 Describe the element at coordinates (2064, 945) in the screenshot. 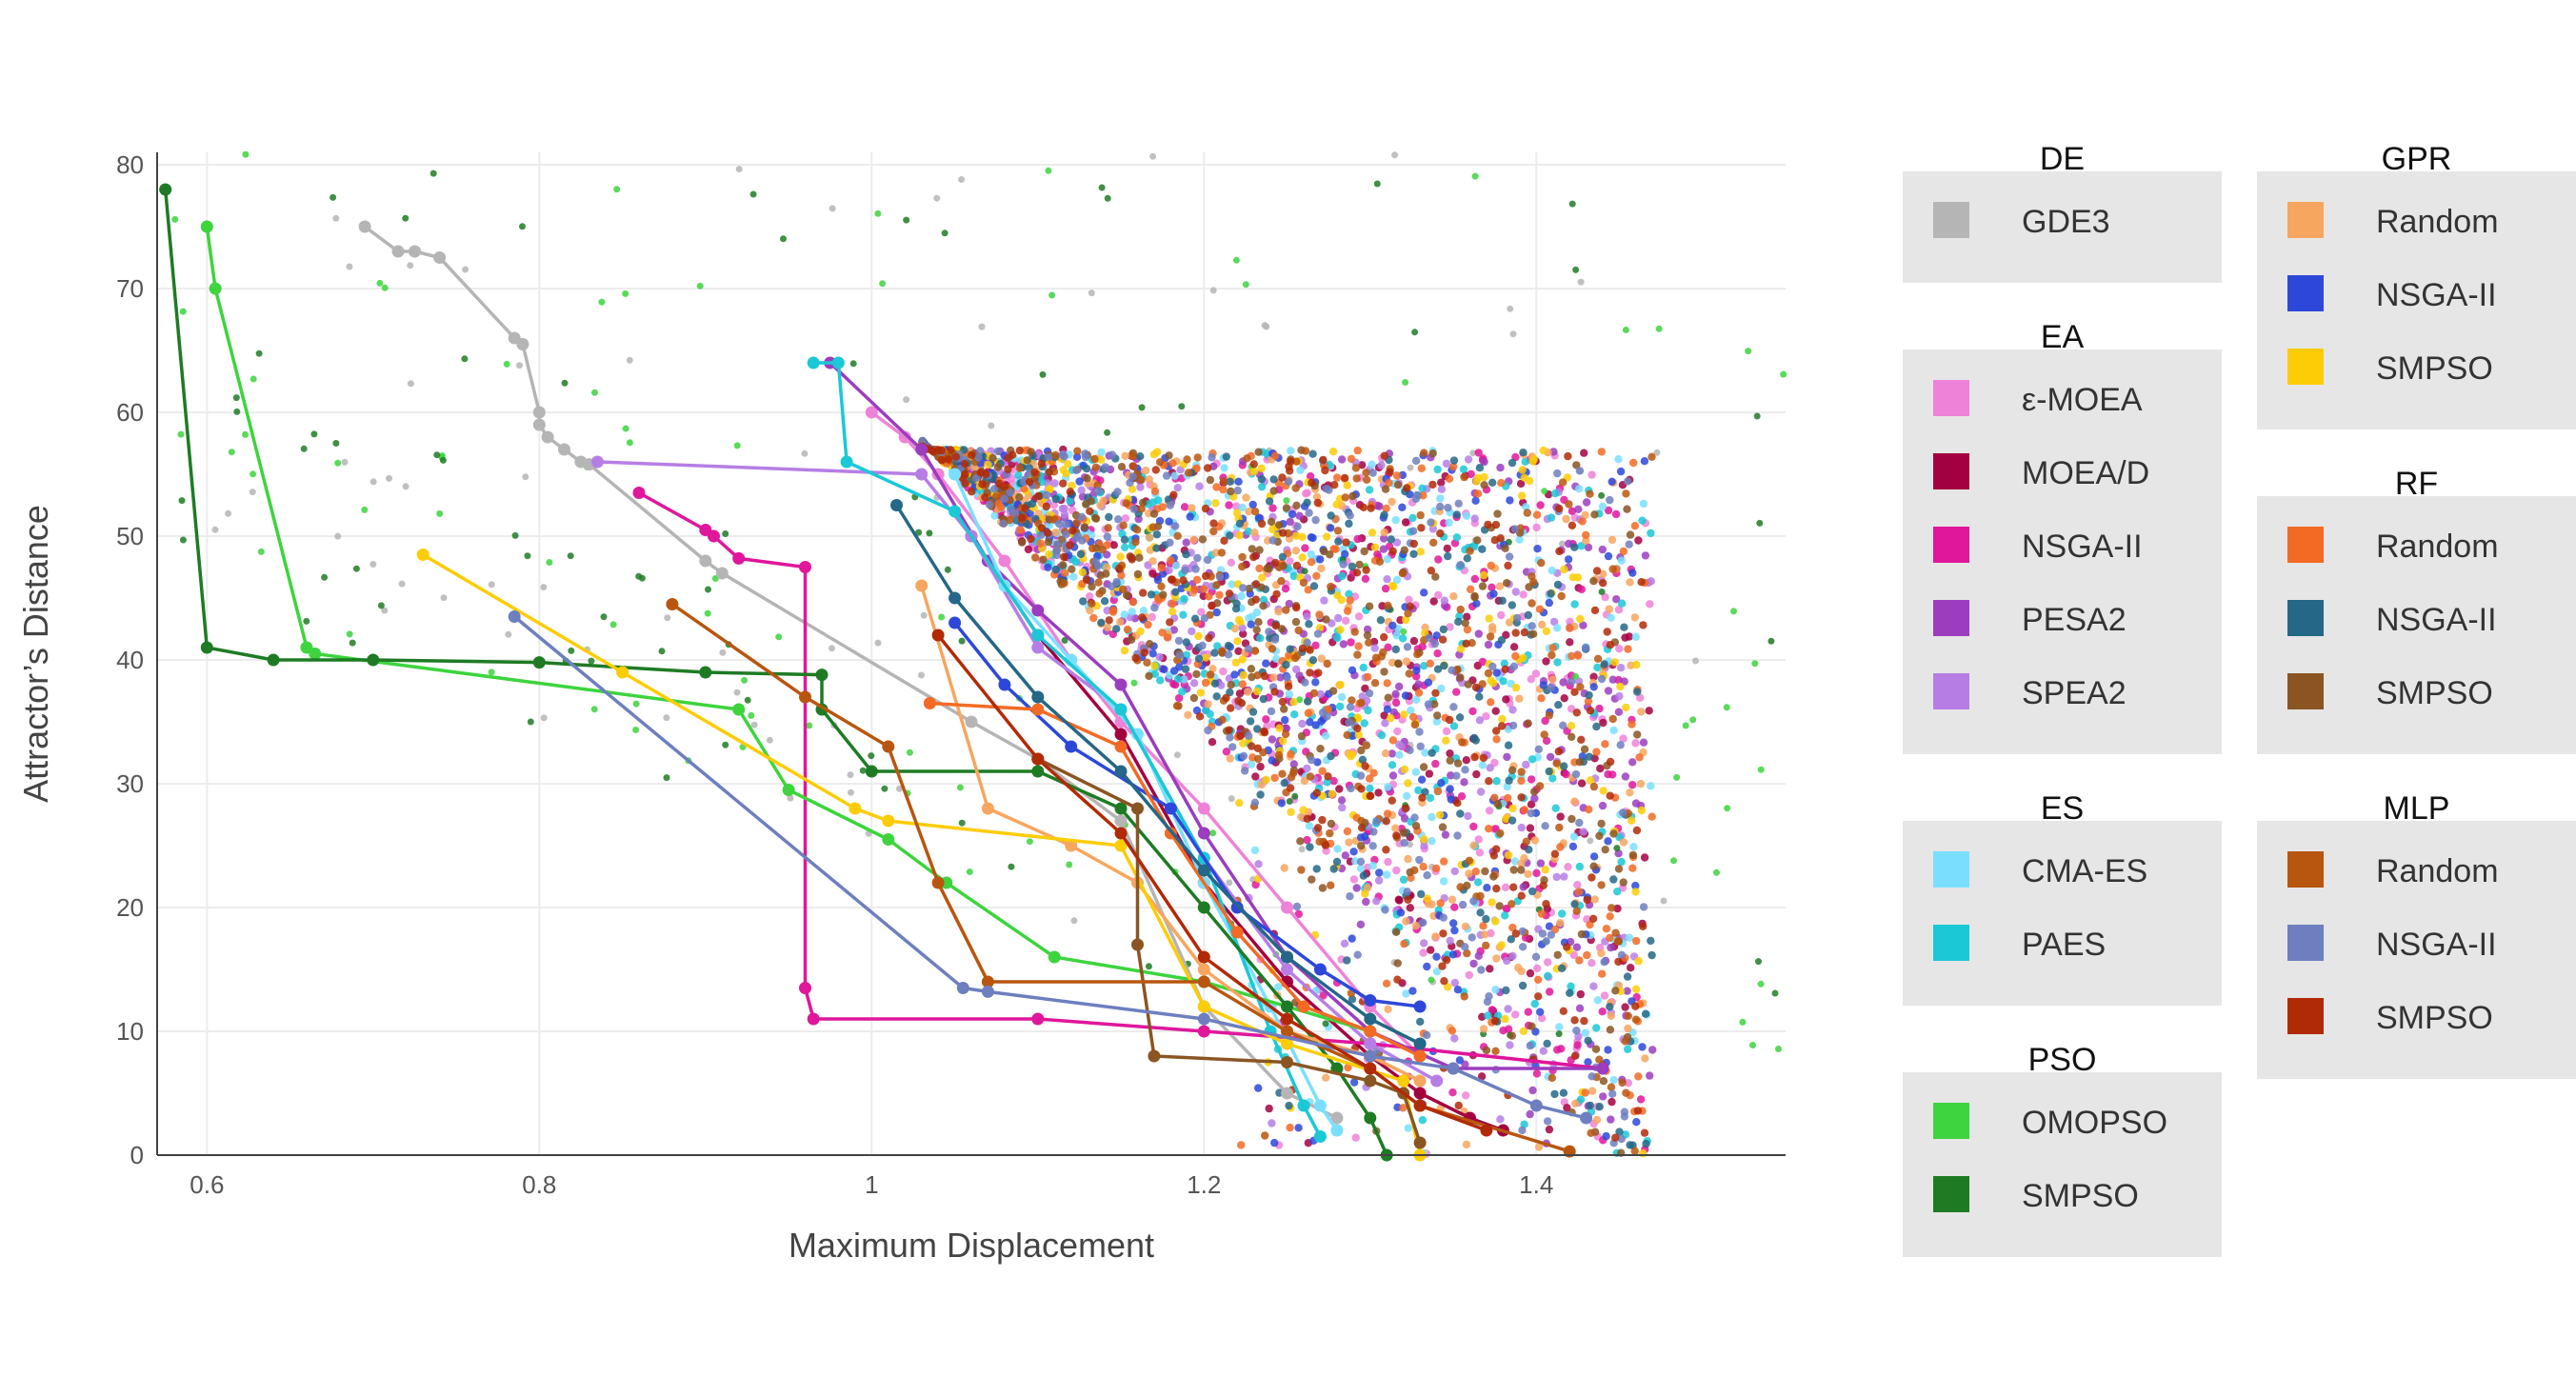

I see `legend-entry-label: PAES` at that location.